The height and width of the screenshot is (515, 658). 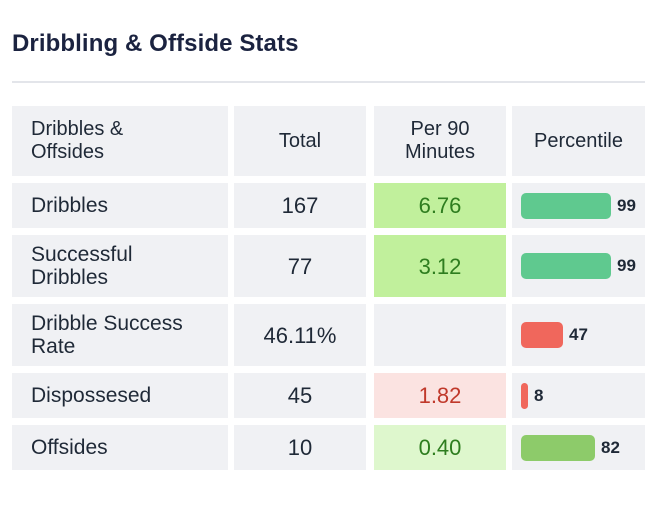 I want to click on row-total-dispossesed: 45, so click(x=300, y=395).